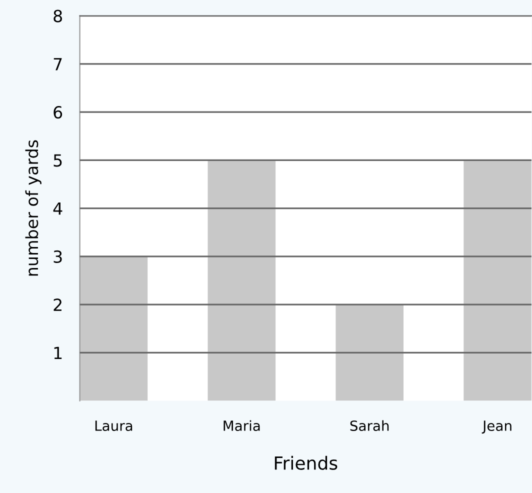  Describe the element at coordinates (57, 208) in the screenshot. I see `y-tick-label: 4` at that location.